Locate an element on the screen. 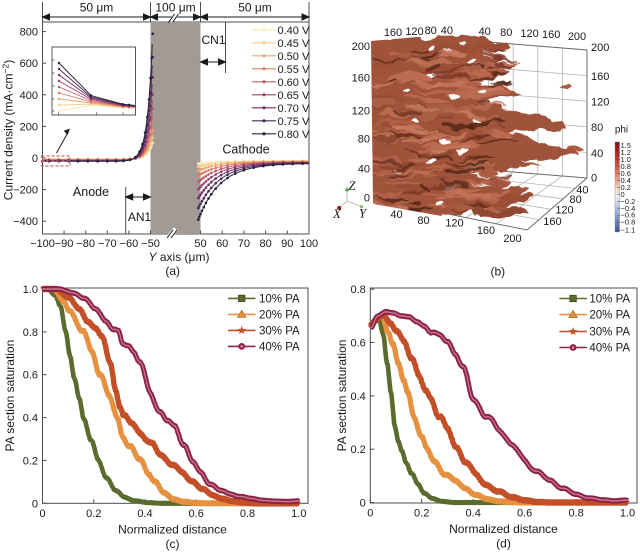 The height and width of the screenshot is (555, 640). svg-text: Z is located at coordinates (352, 185).